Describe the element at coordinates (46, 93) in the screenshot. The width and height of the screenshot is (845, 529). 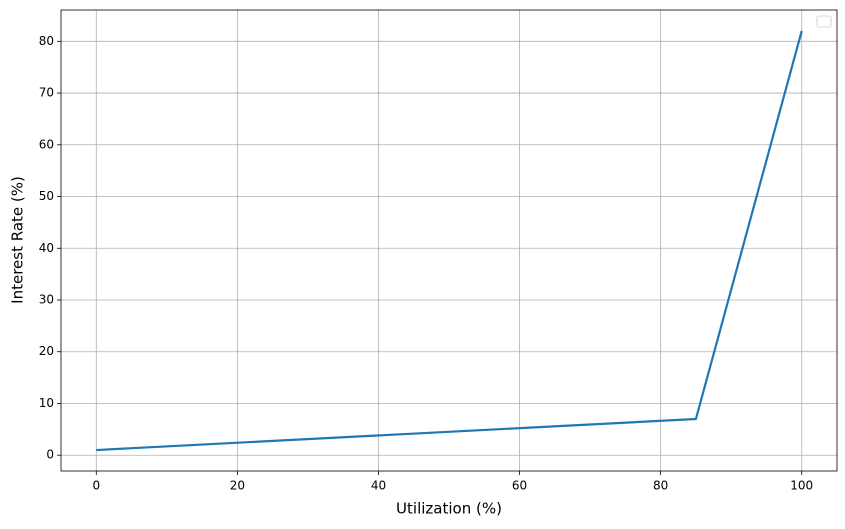
I see `y-tick-label: 70` at that location.